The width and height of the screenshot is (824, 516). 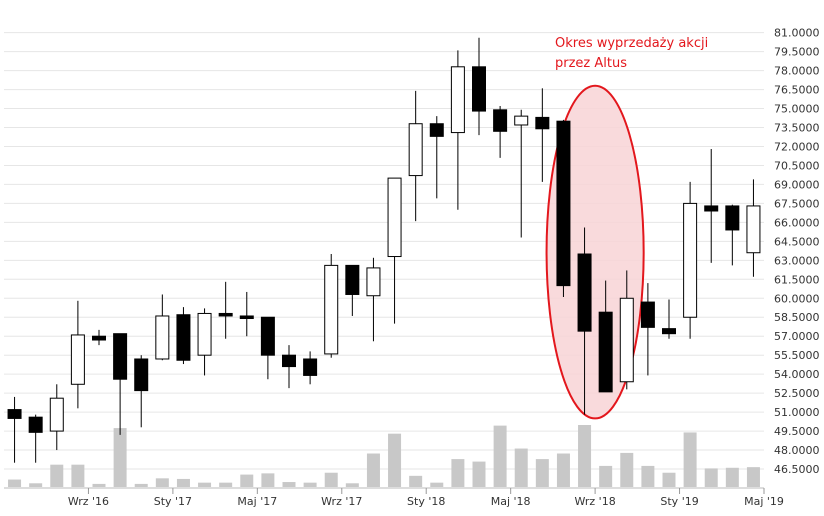 What do you see at coordinates (595, 501) in the screenshot?
I see `x-tick-label: Wrz '18` at bounding box center [595, 501].